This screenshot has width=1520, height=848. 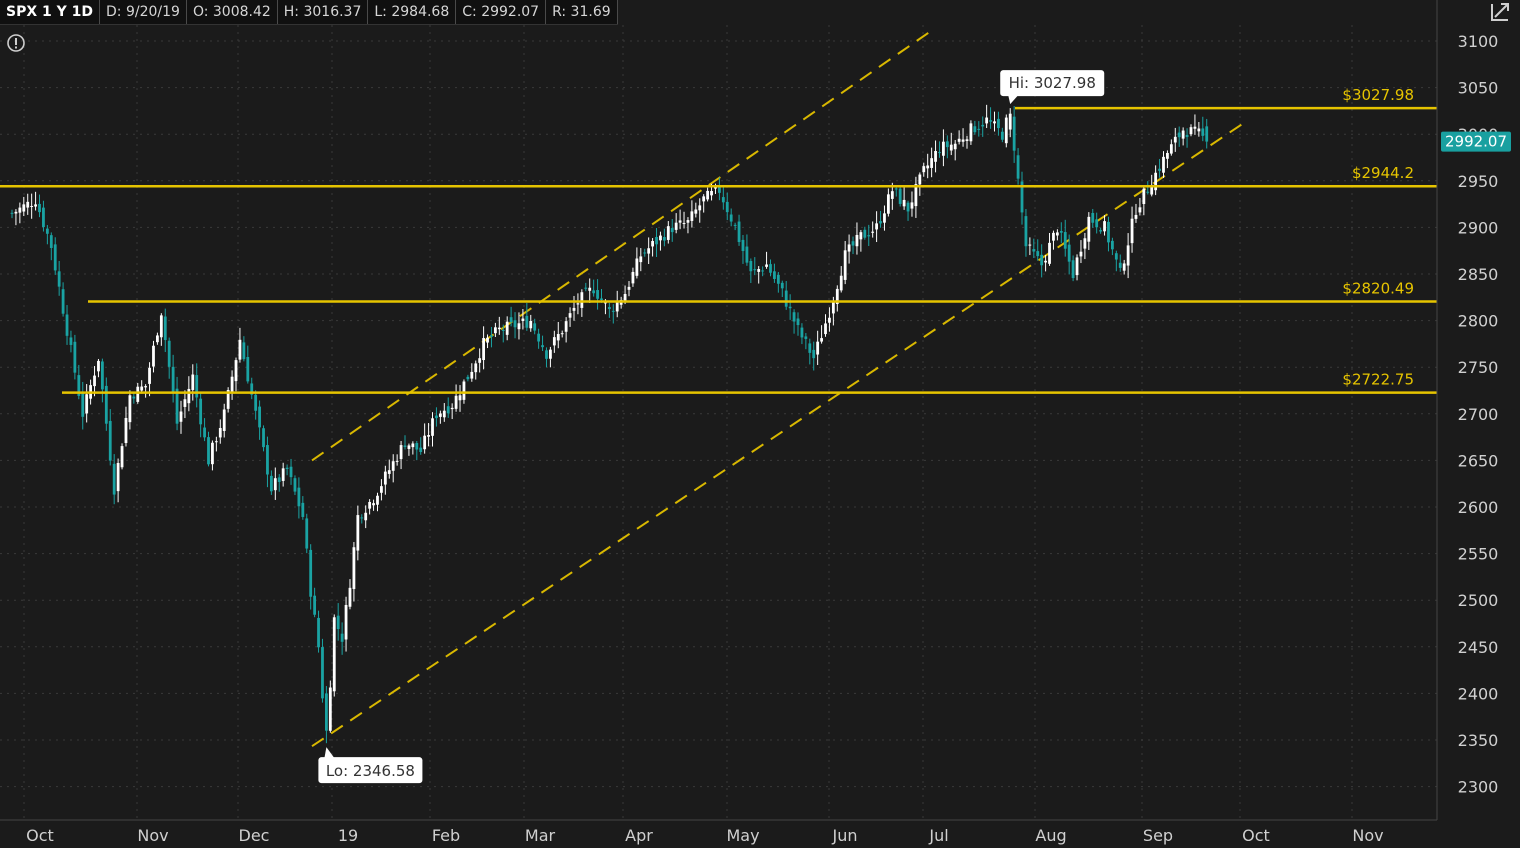 I want to click on x-tick-label: Jun, so click(x=845, y=835).